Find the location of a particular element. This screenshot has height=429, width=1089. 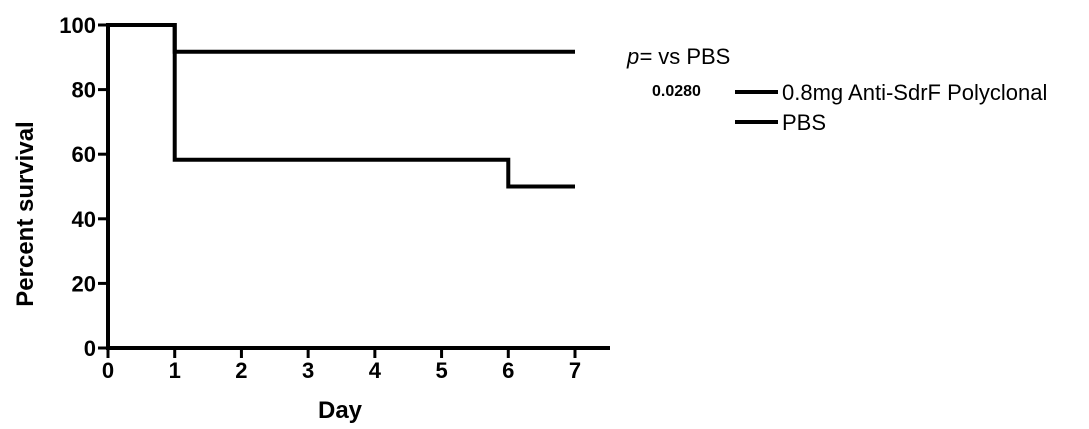

y-tick-label: 80 is located at coordinates (84, 90).